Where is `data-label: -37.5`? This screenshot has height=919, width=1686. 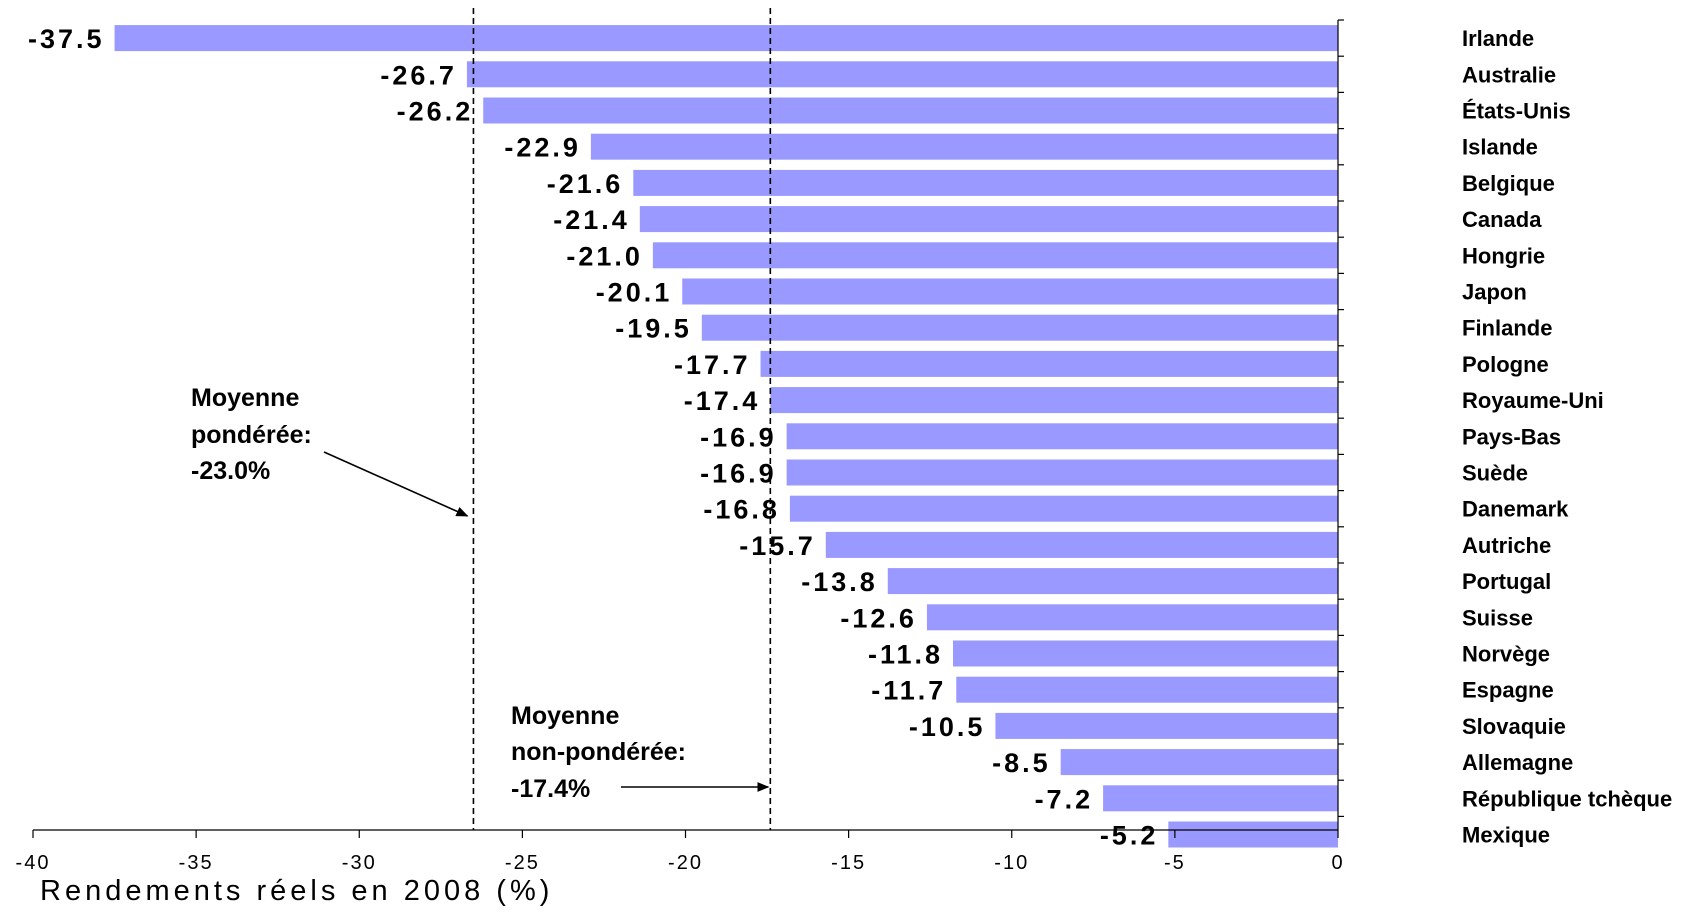
data-label: -37.5 is located at coordinates (66, 39).